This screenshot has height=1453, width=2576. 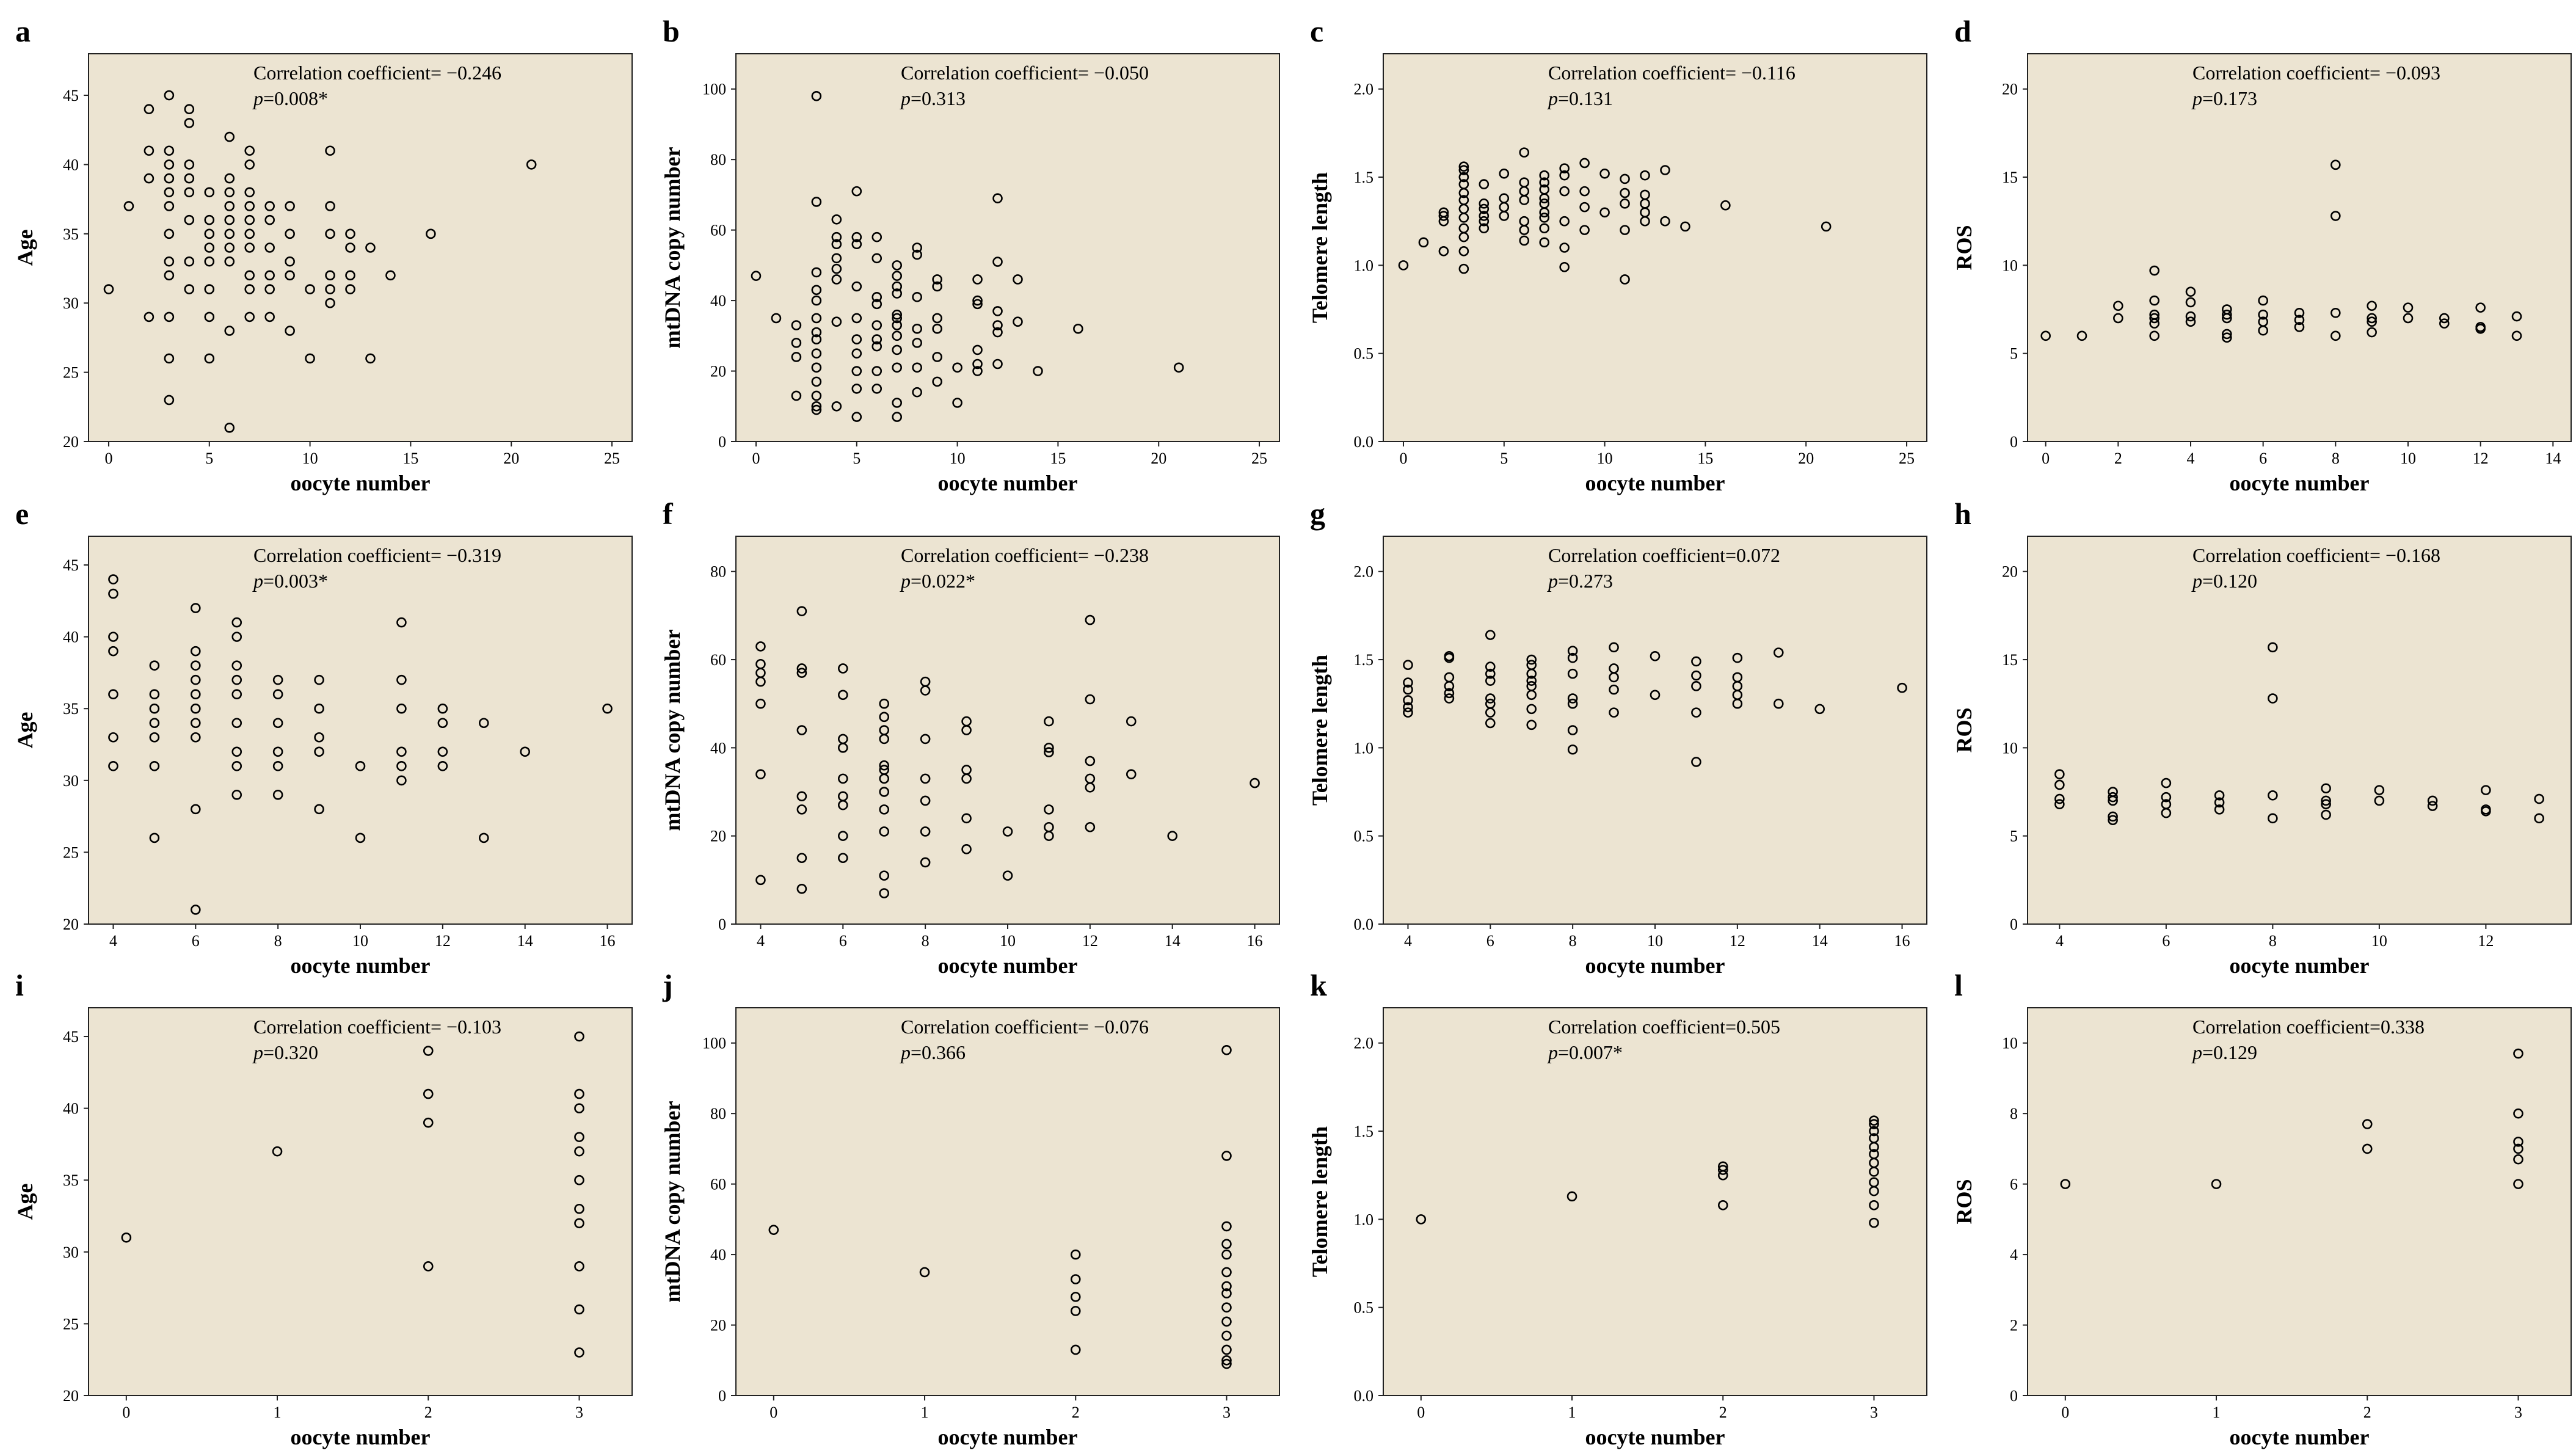 What do you see at coordinates (1008, 941) in the screenshot?
I see `x-tick-label: 10` at bounding box center [1008, 941].